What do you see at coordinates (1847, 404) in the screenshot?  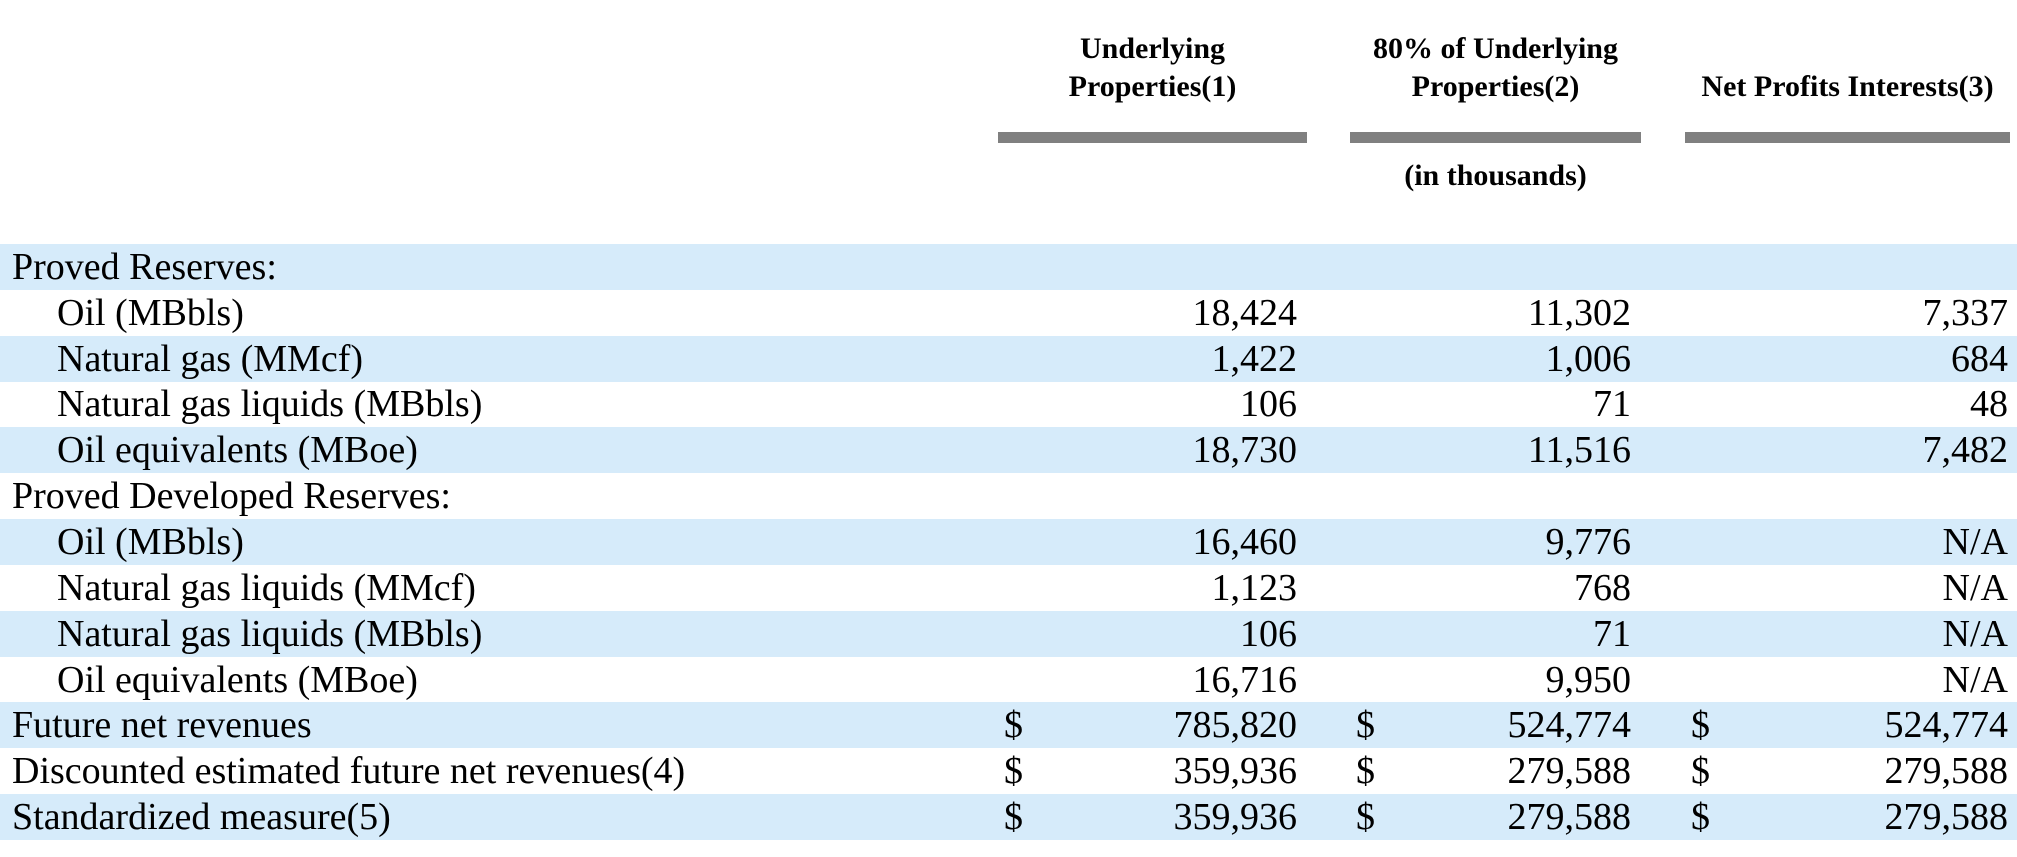 I see `value-cell: 48` at bounding box center [1847, 404].